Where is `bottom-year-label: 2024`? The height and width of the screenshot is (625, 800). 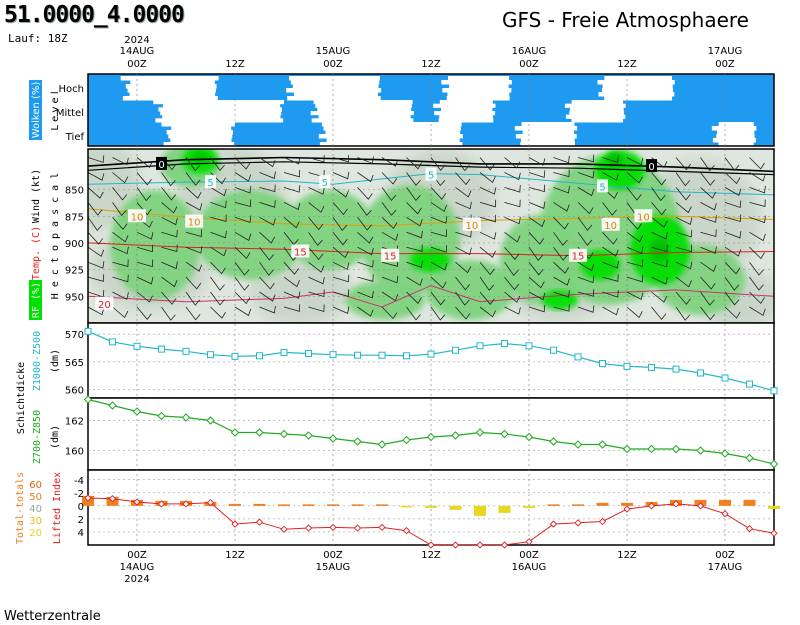
bottom-year-label: 2024 is located at coordinates (136, 579).